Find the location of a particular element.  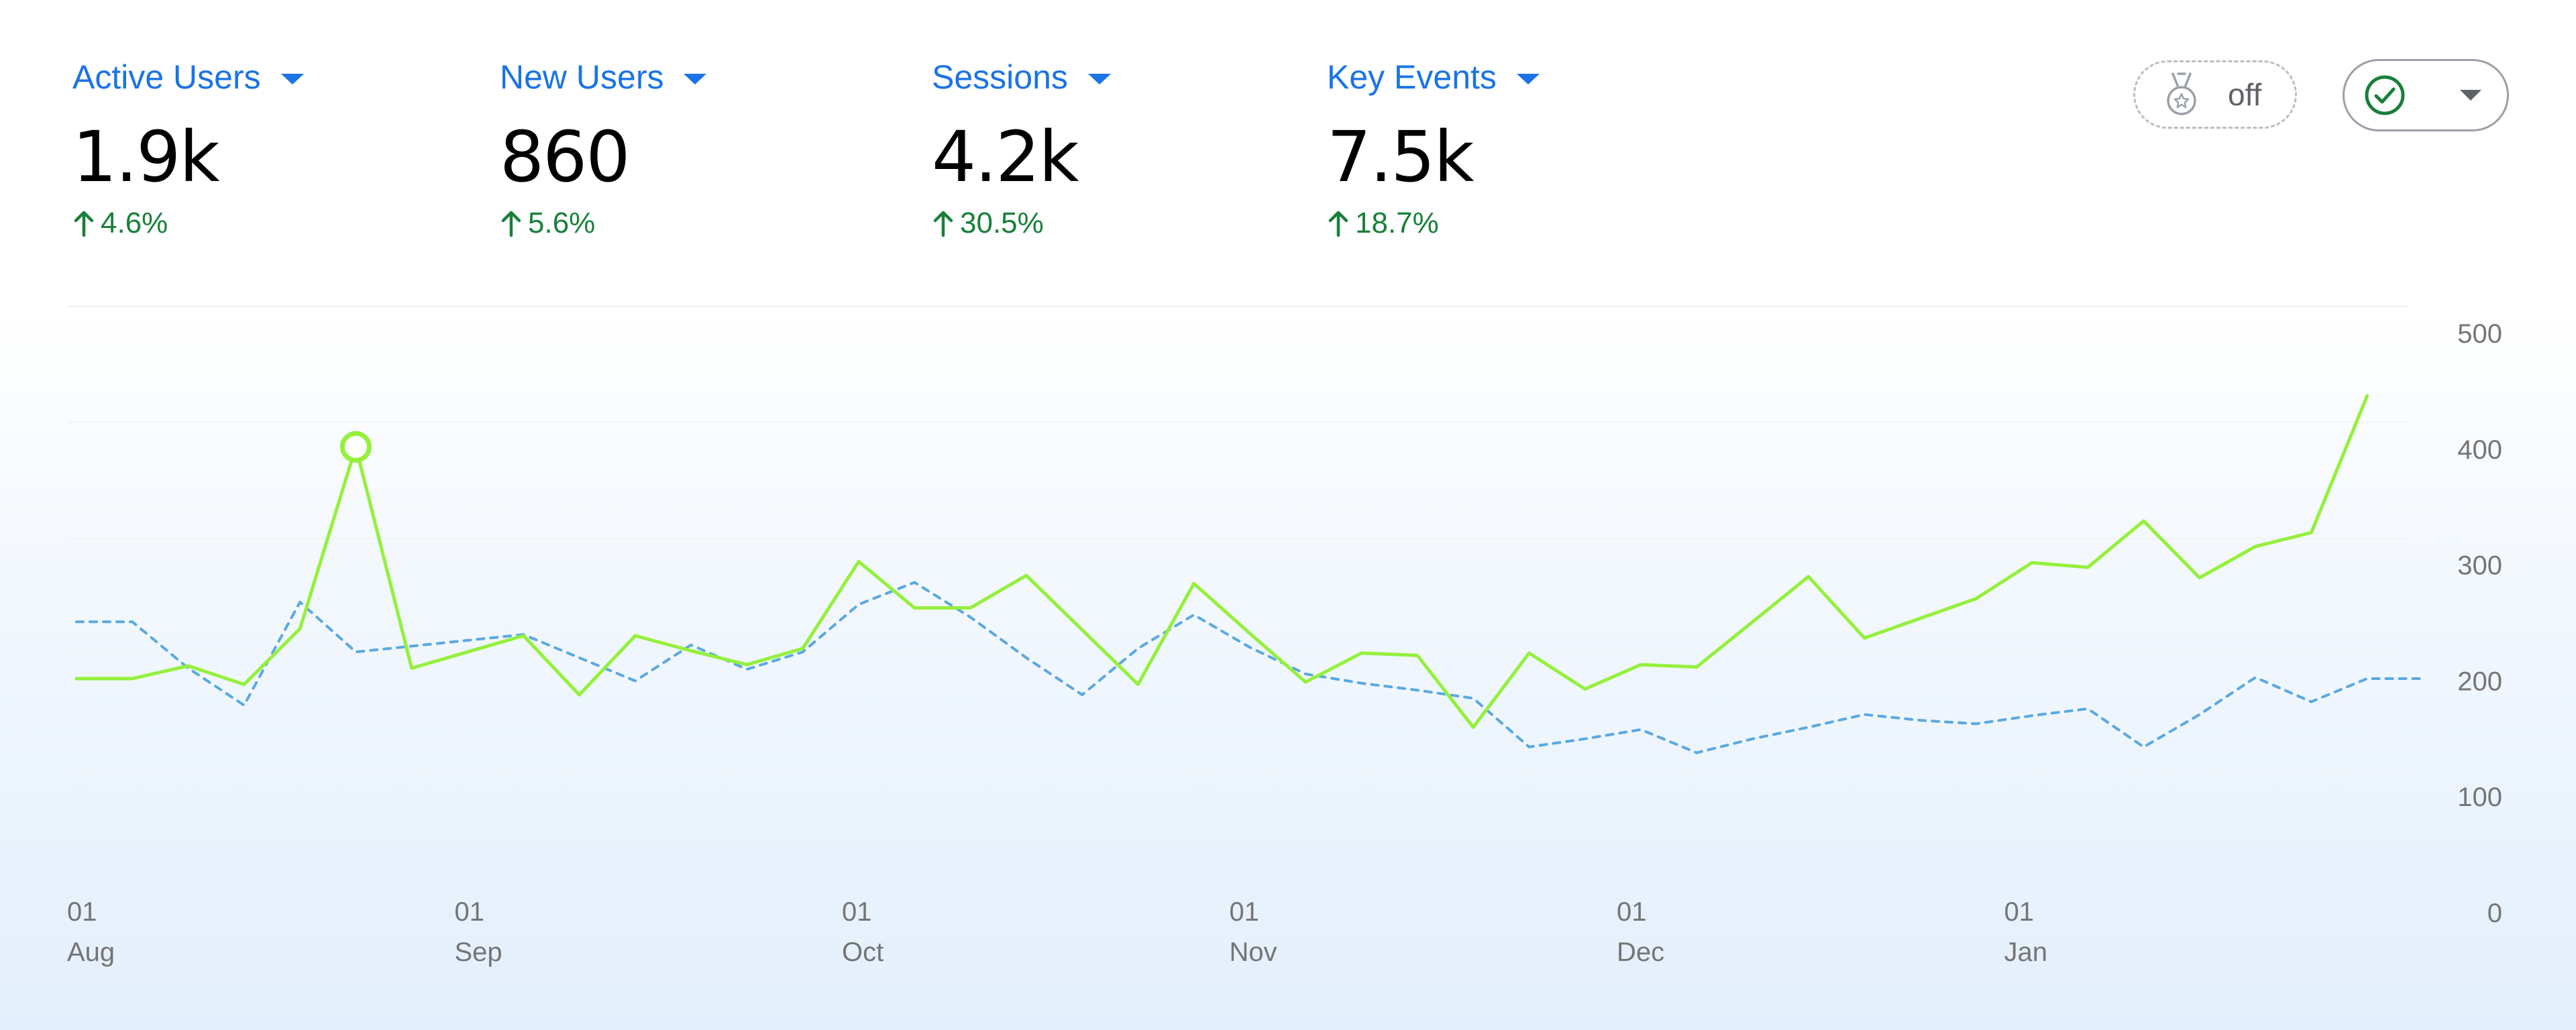

x-tick-month: Oct is located at coordinates (862, 952).